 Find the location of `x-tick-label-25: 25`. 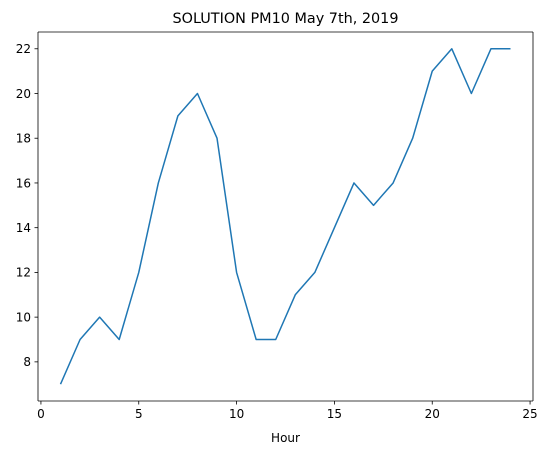

x-tick-label-25: 25 is located at coordinates (529, 414).